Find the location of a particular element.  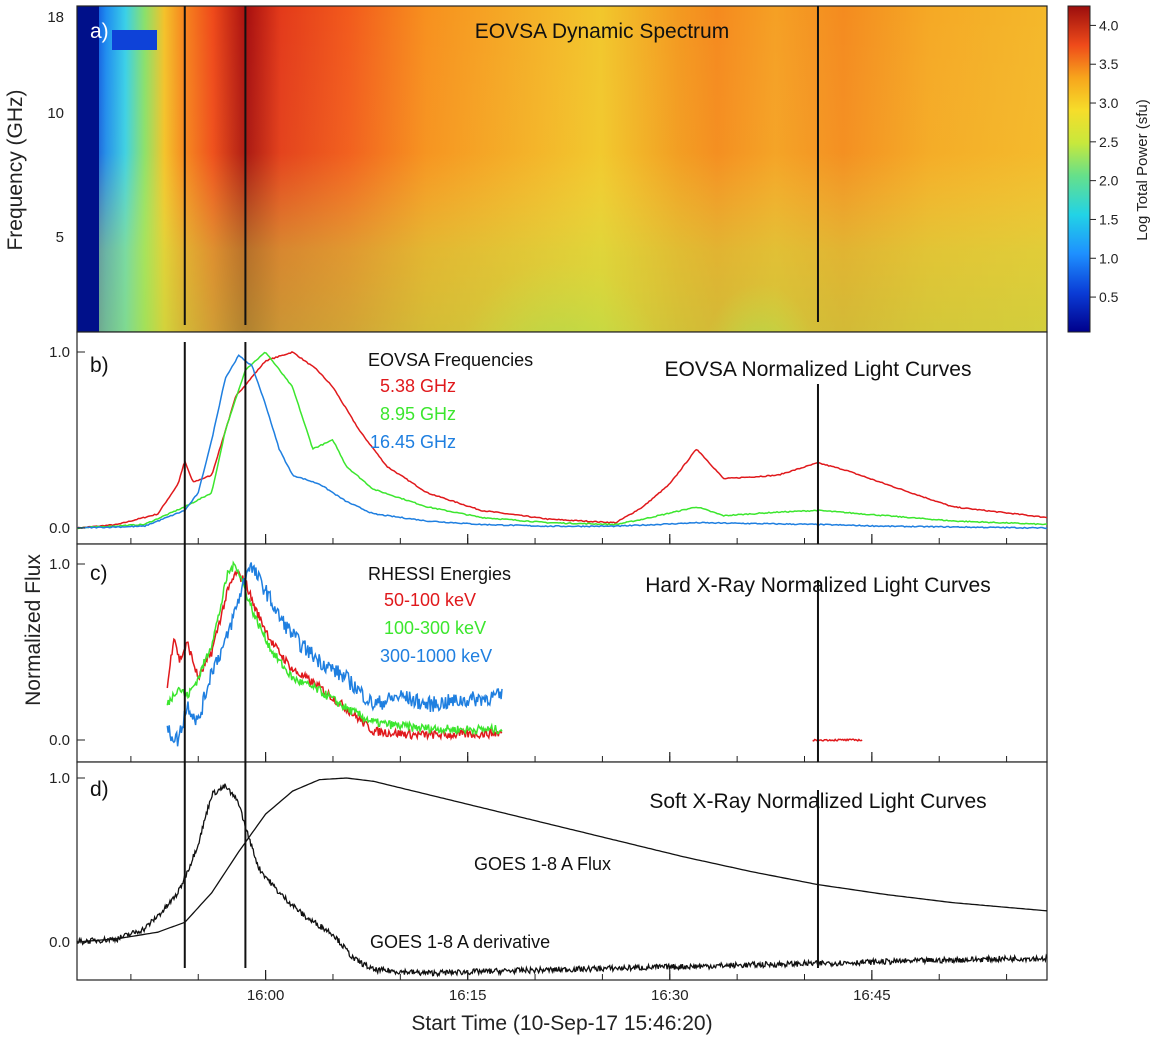

panel-b-legend-item: 5.38 GHz is located at coordinates (418, 386).